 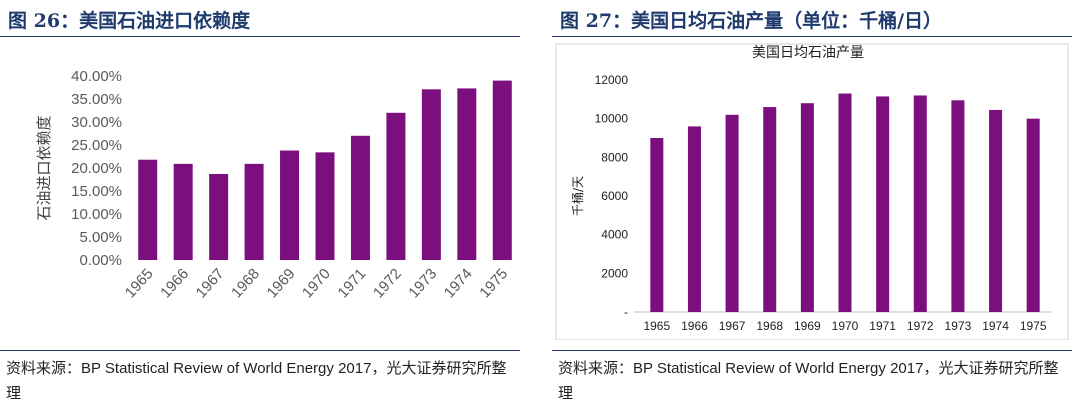 I want to click on figure-title-right: 图 27：美国日均石油产量（单位：千桶/日）, so click(x=751, y=19).